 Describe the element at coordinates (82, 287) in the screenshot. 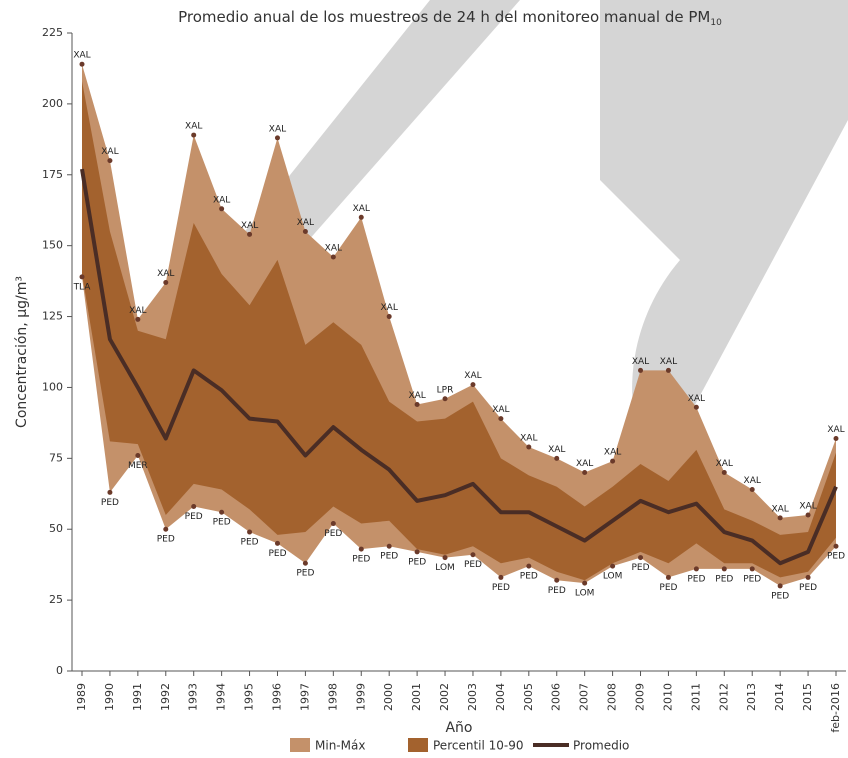

I see `station-label: TLA` at that location.